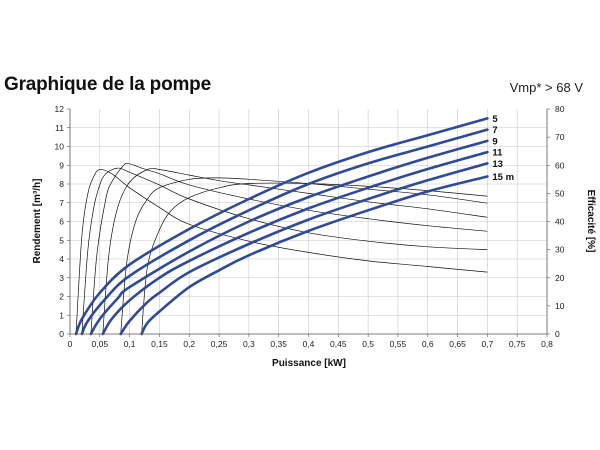 The width and height of the screenshot is (600, 450). What do you see at coordinates (457, 344) in the screenshot?
I see `x-tick-label: 0,65` at bounding box center [457, 344].